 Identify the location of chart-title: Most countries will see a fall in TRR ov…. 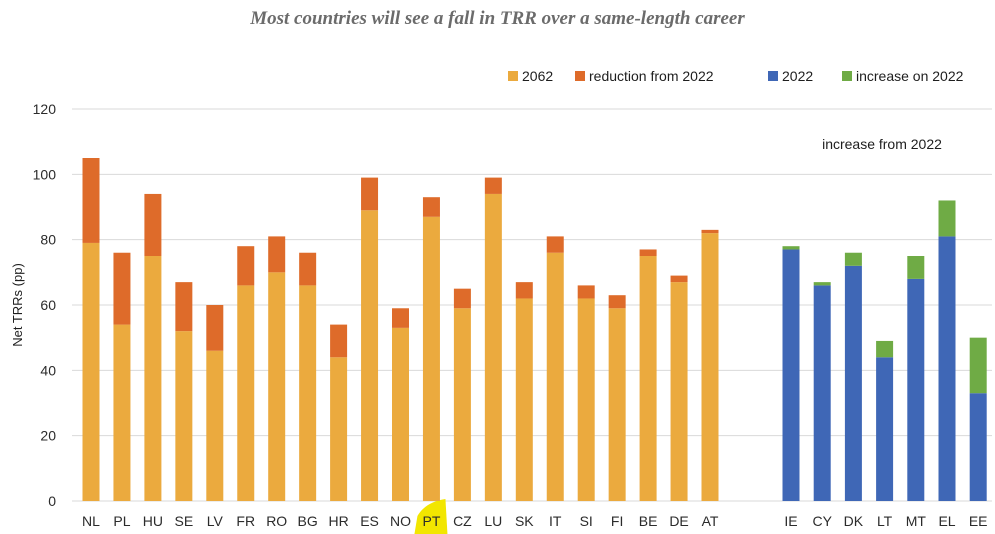
(497, 18).